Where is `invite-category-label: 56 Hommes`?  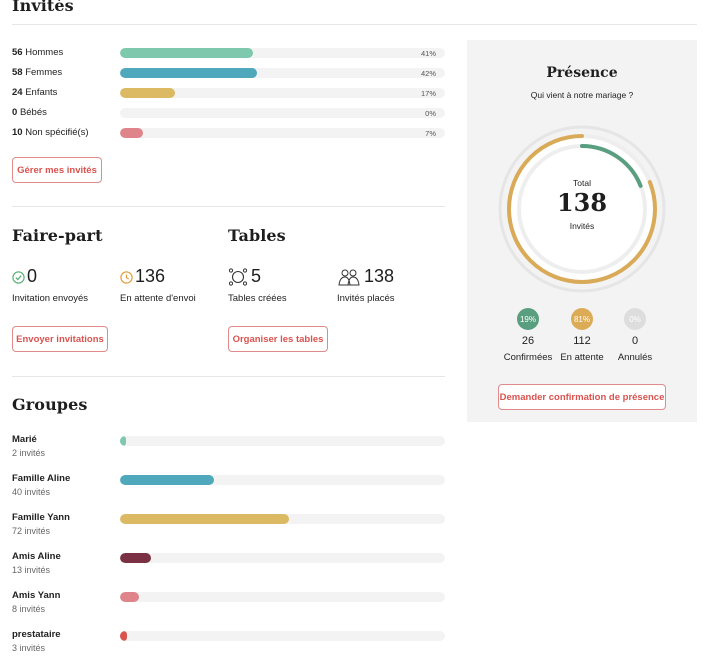 invite-category-label: 56 Hommes is located at coordinates (37, 52).